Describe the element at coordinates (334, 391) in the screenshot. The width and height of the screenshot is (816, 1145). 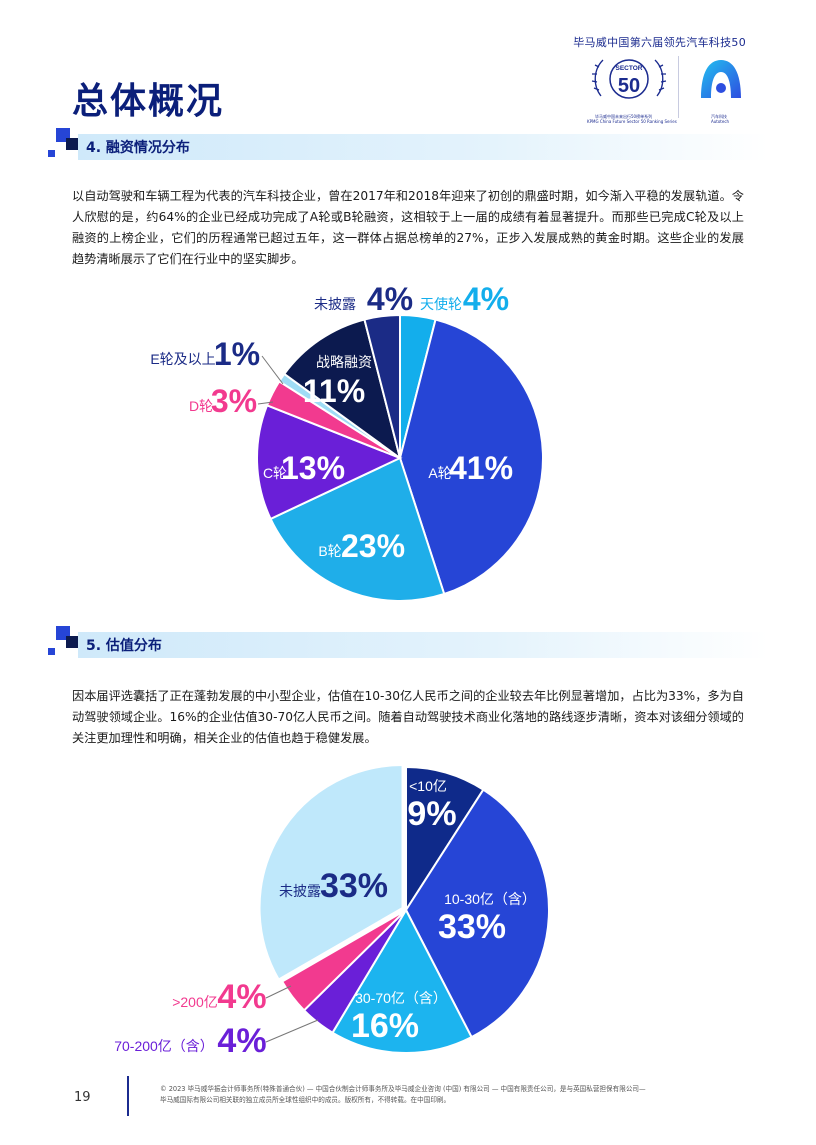
I see `value-strategic: 11%` at that location.